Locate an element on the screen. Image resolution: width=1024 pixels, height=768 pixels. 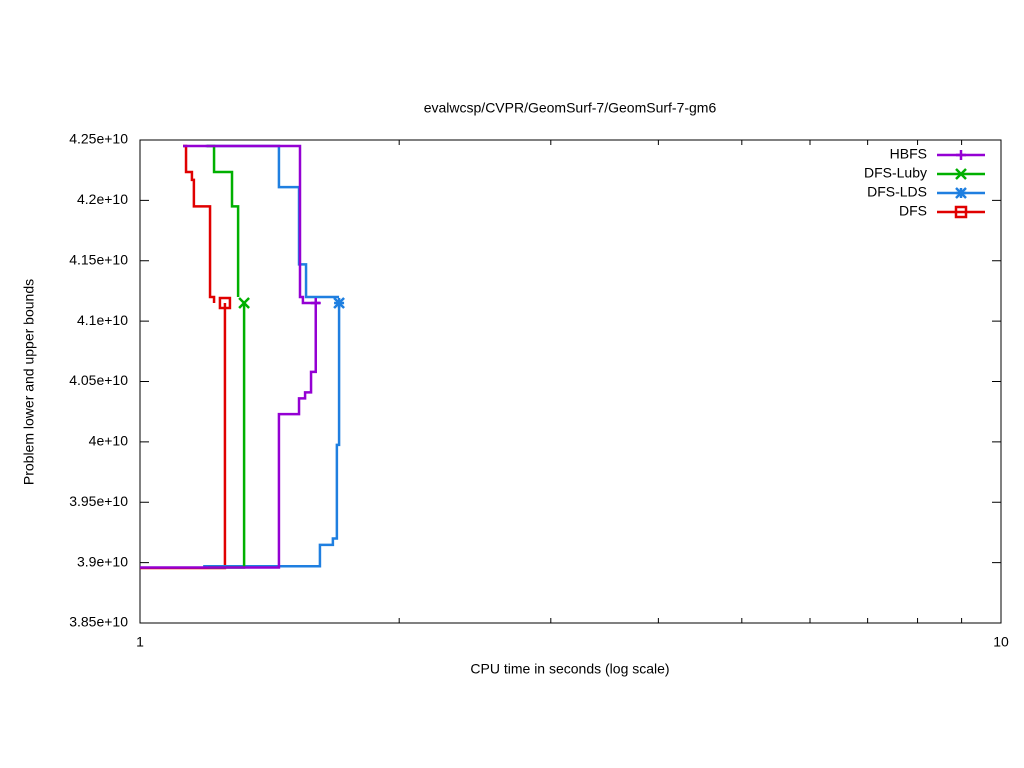
legend-label: DFS is located at coordinates (913, 211).